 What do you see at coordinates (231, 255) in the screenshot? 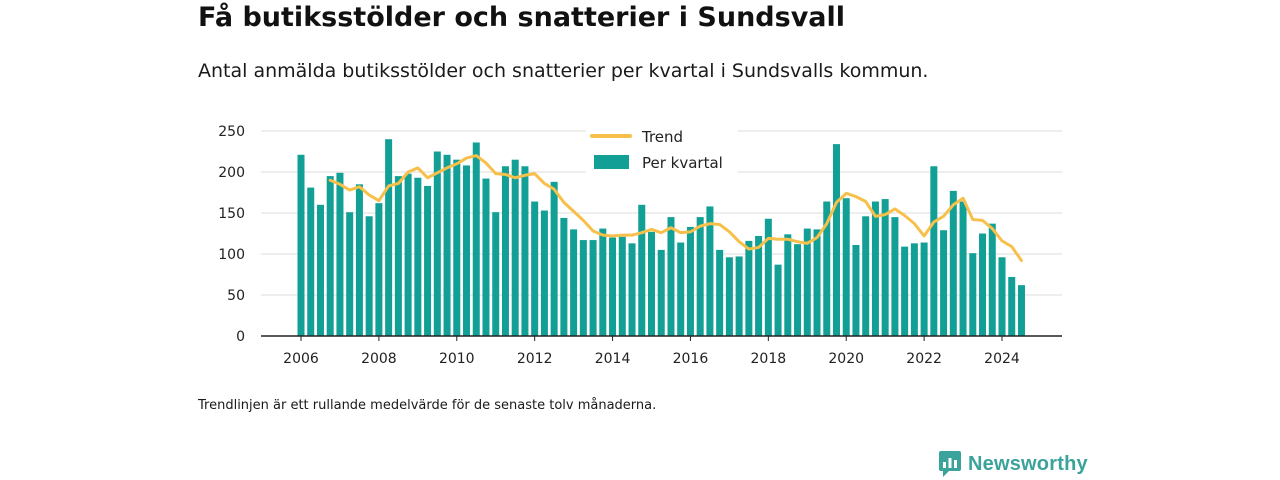
I see `y-tick-label: 100` at bounding box center [231, 255].